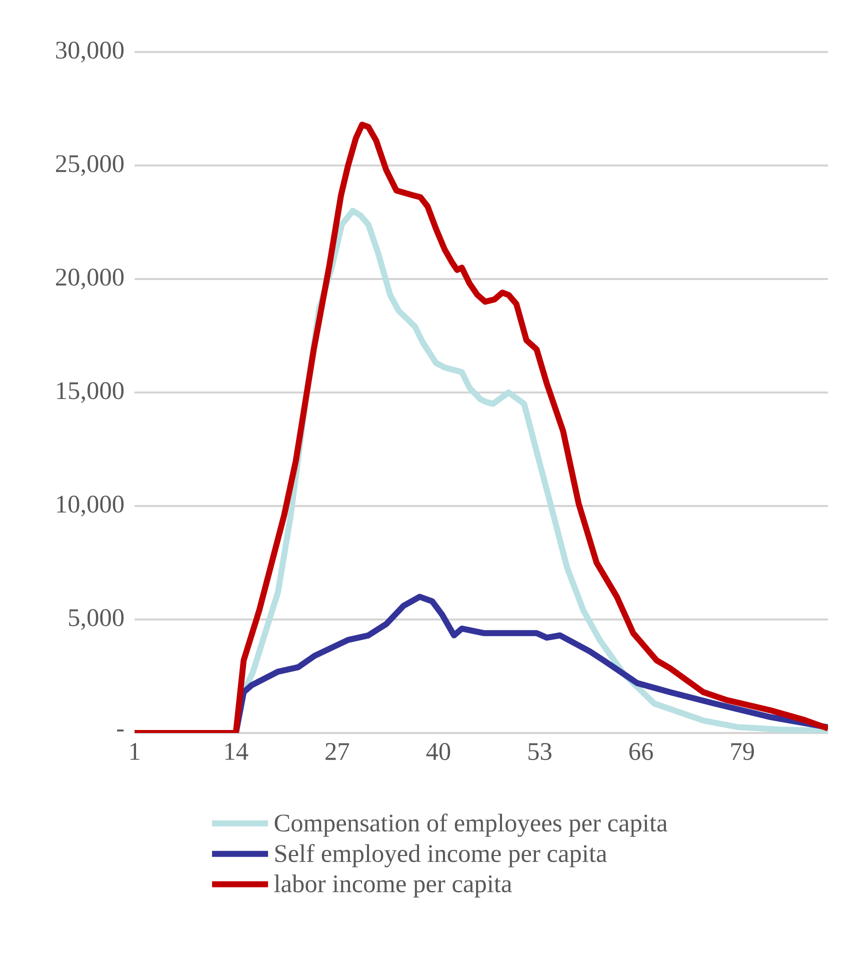 This screenshot has width=848, height=954. I want to click on x-tick-label: 14, so click(236, 751).